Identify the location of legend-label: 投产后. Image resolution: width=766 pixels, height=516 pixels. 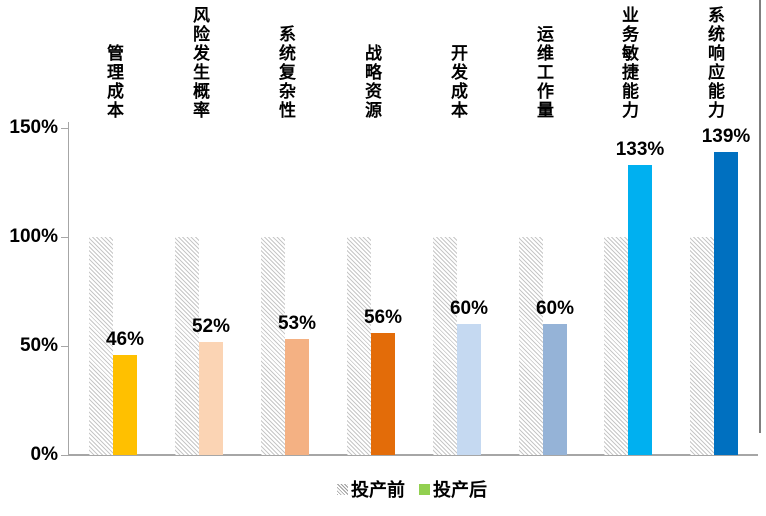
(460, 490).